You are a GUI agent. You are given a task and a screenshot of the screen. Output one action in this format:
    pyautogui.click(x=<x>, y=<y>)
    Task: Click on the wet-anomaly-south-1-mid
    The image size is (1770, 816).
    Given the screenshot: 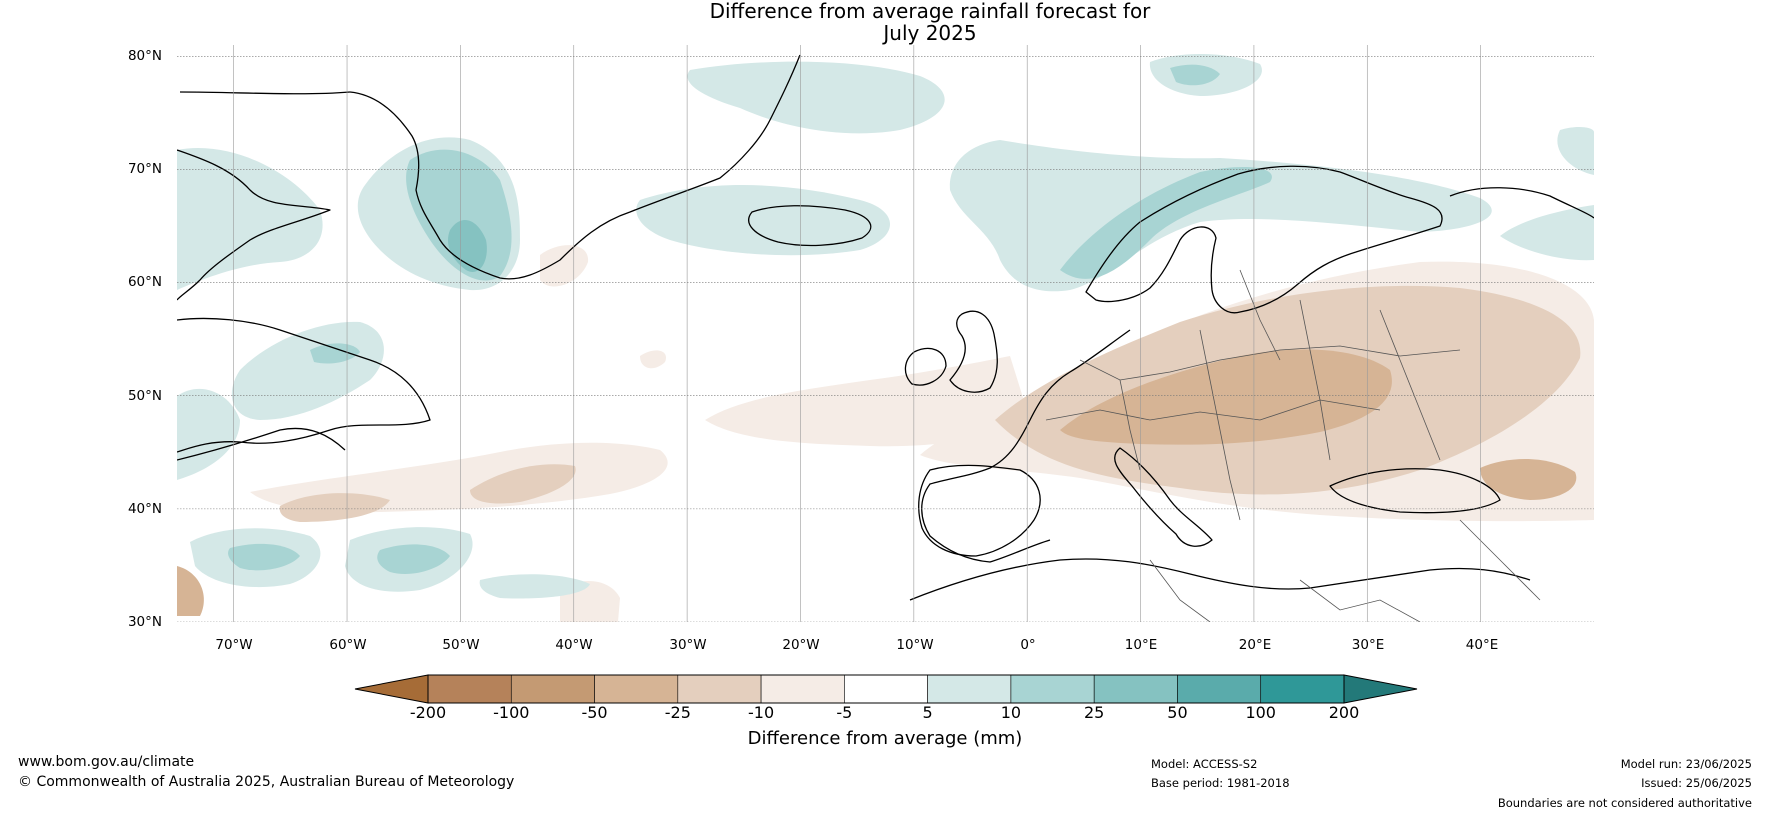 What is the action you would take?
    pyautogui.click(x=264, y=557)
    